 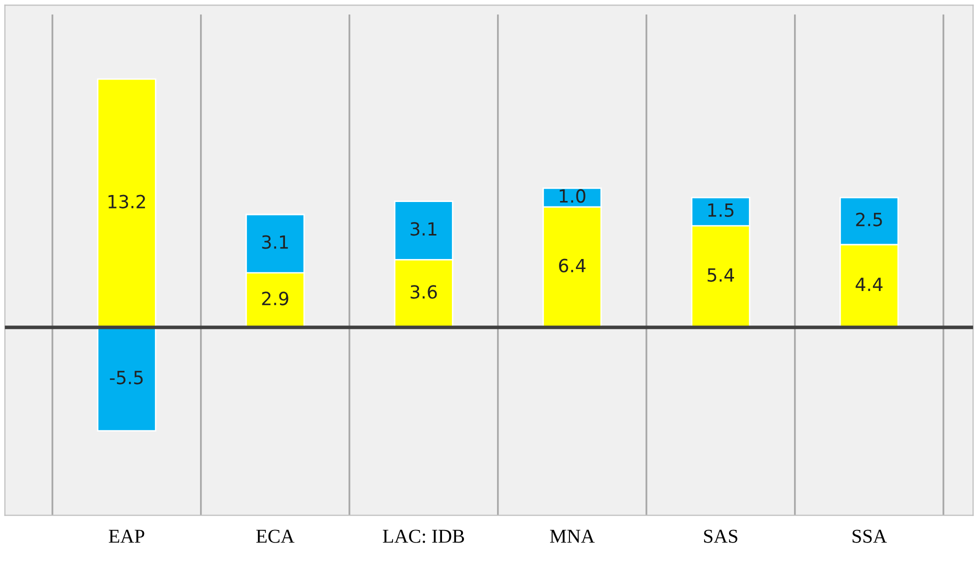 I want to click on data-label: 3.6, so click(x=423, y=292).